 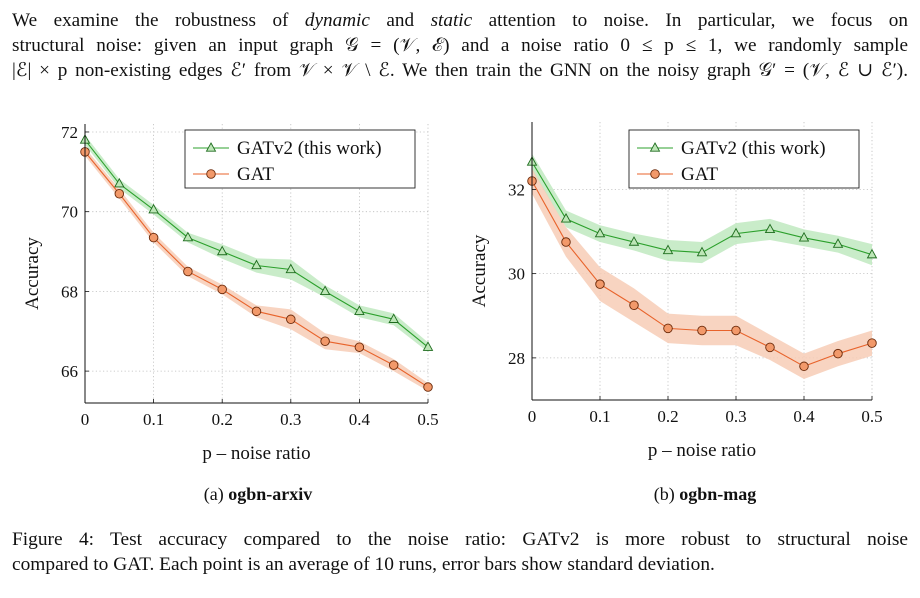 I want to click on subcaption-a: (a) ogbn-arxiv, so click(x=258, y=494).